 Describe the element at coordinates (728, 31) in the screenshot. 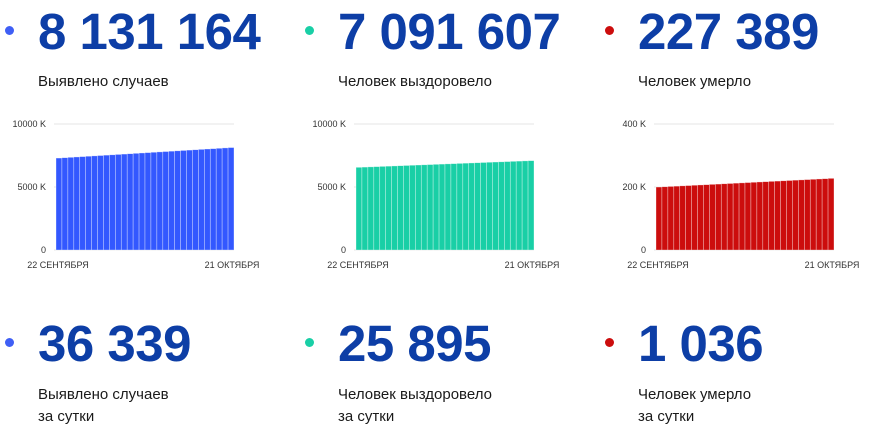

I see `deaths-total-value: 227 389` at that location.